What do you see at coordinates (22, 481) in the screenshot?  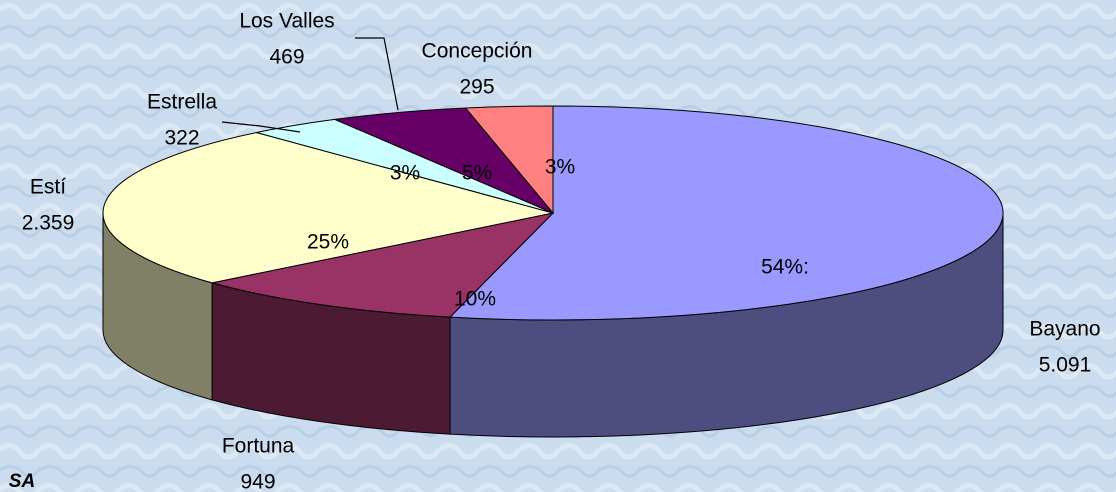 I see `footer: SA` at bounding box center [22, 481].